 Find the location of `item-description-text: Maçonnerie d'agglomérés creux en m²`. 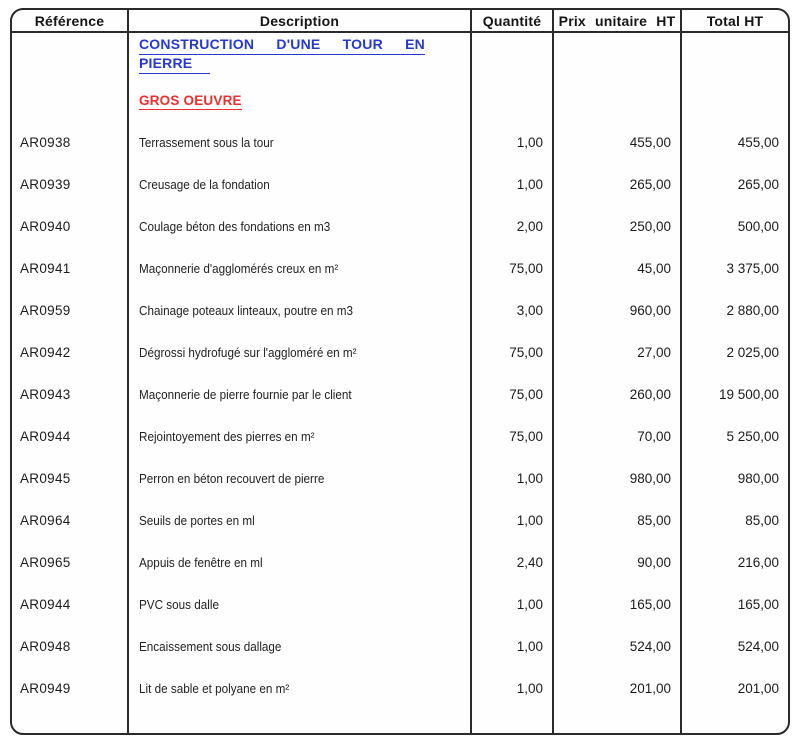

item-description-text: Maçonnerie d'agglomérés creux en m² is located at coordinates (239, 268).